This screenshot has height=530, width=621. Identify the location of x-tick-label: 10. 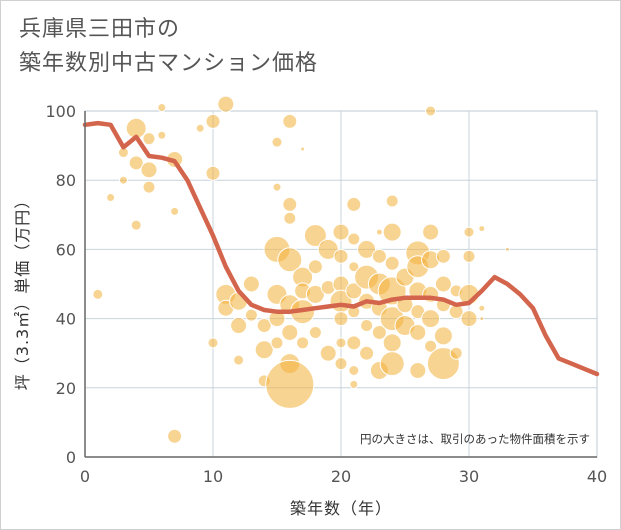
(213, 476).